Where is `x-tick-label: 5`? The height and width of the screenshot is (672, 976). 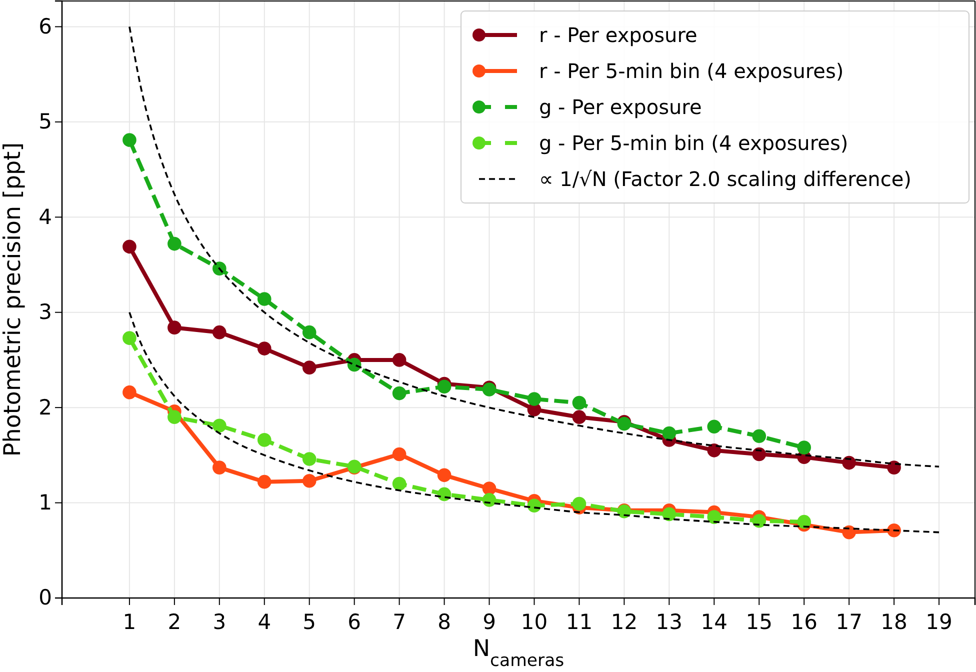
x-tick-label: 5 is located at coordinates (309, 622).